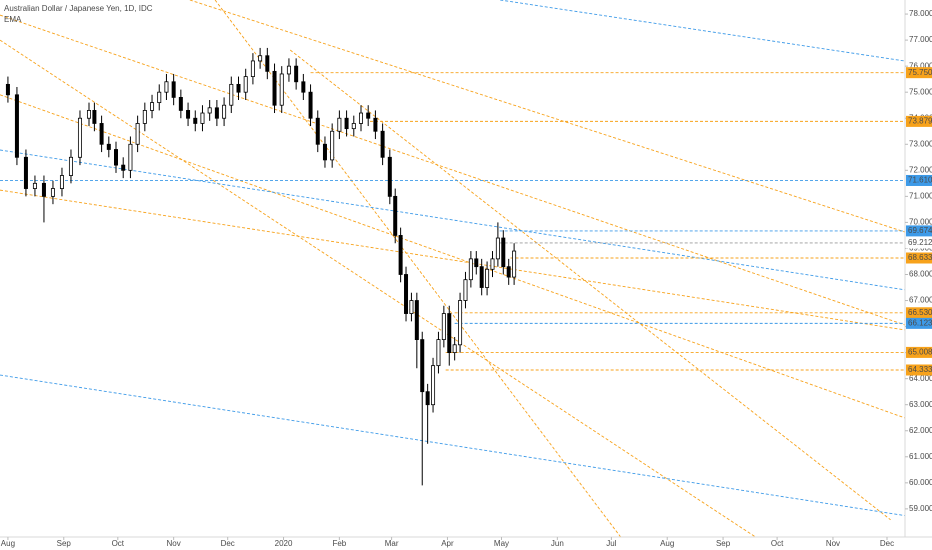  I want to click on y-tick-label: 61.000, so click(920, 456).